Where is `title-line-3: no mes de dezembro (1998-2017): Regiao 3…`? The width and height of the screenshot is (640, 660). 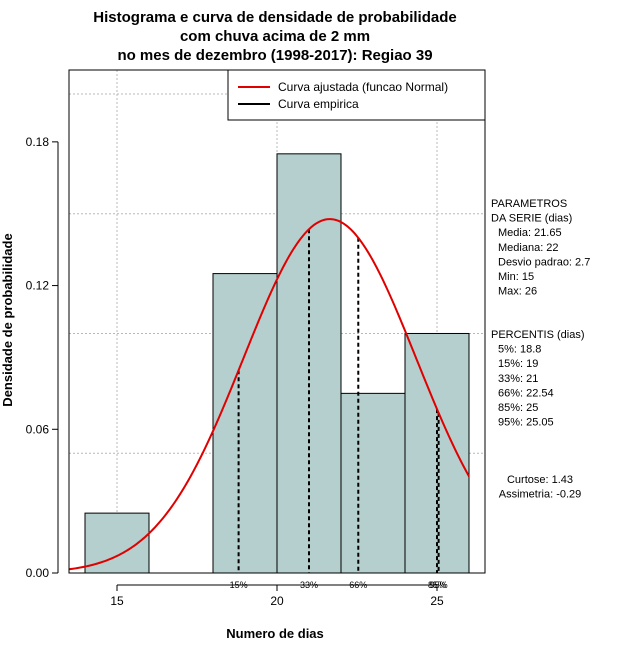 title-line-3: no mes de dezembro (1998-2017): Regiao 3… is located at coordinates (274, 55).